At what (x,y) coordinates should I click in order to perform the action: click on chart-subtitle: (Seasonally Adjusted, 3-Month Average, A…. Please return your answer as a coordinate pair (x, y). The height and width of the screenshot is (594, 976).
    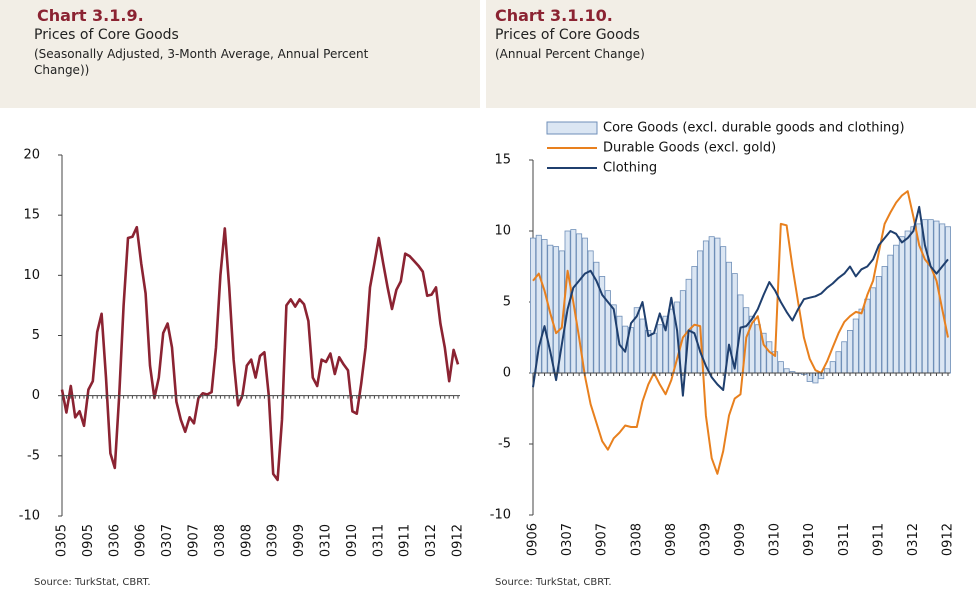
    Looking at the image, I should click on (201, 62).